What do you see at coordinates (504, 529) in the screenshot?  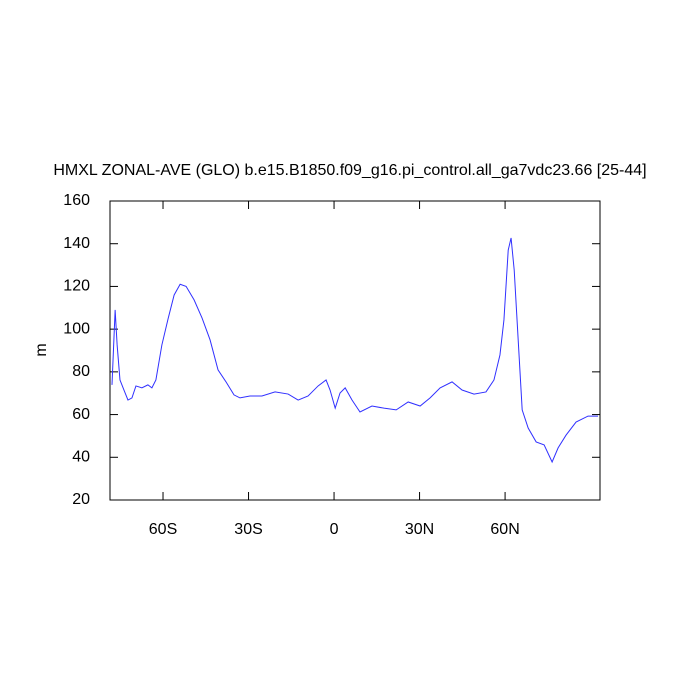 I see `x-tick-label: 60N` at bounding box center [504, 529].